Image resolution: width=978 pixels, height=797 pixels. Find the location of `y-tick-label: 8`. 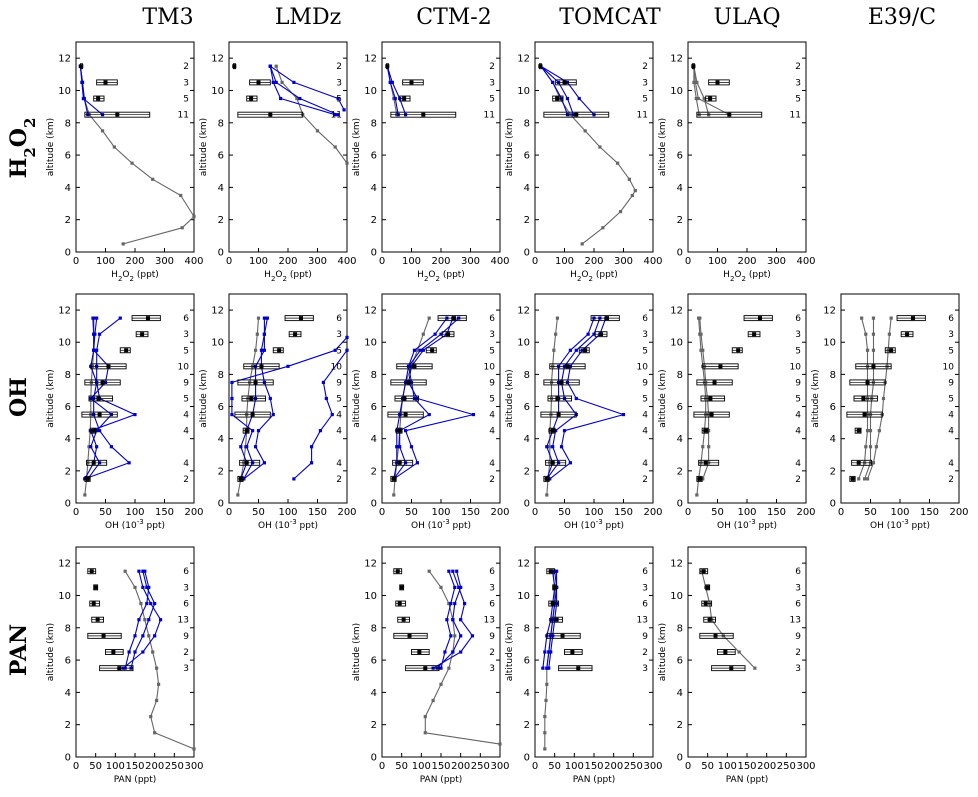

y-tick-label: 8 is located at coordinates (833, 375).